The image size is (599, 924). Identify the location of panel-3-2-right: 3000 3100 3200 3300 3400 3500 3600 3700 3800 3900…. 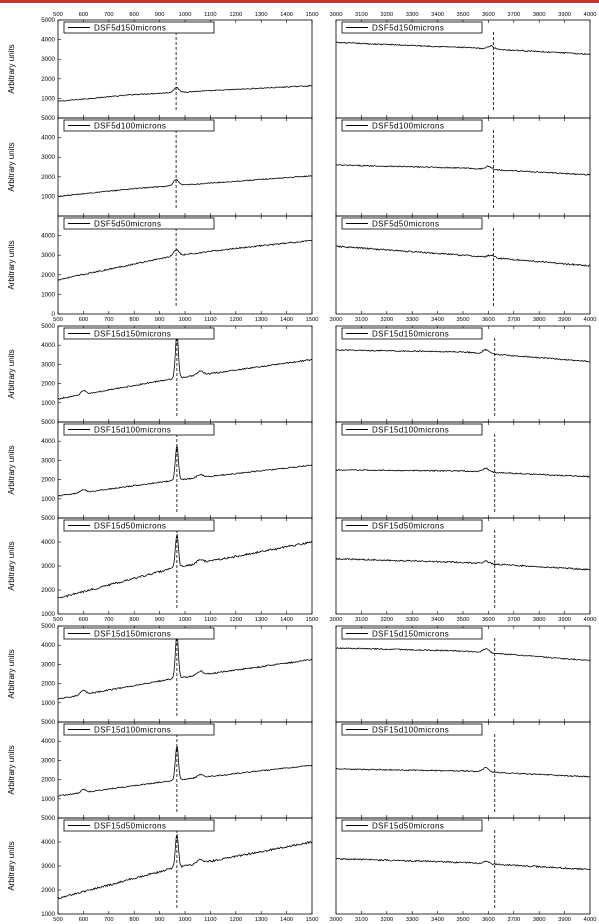
(463, 870).